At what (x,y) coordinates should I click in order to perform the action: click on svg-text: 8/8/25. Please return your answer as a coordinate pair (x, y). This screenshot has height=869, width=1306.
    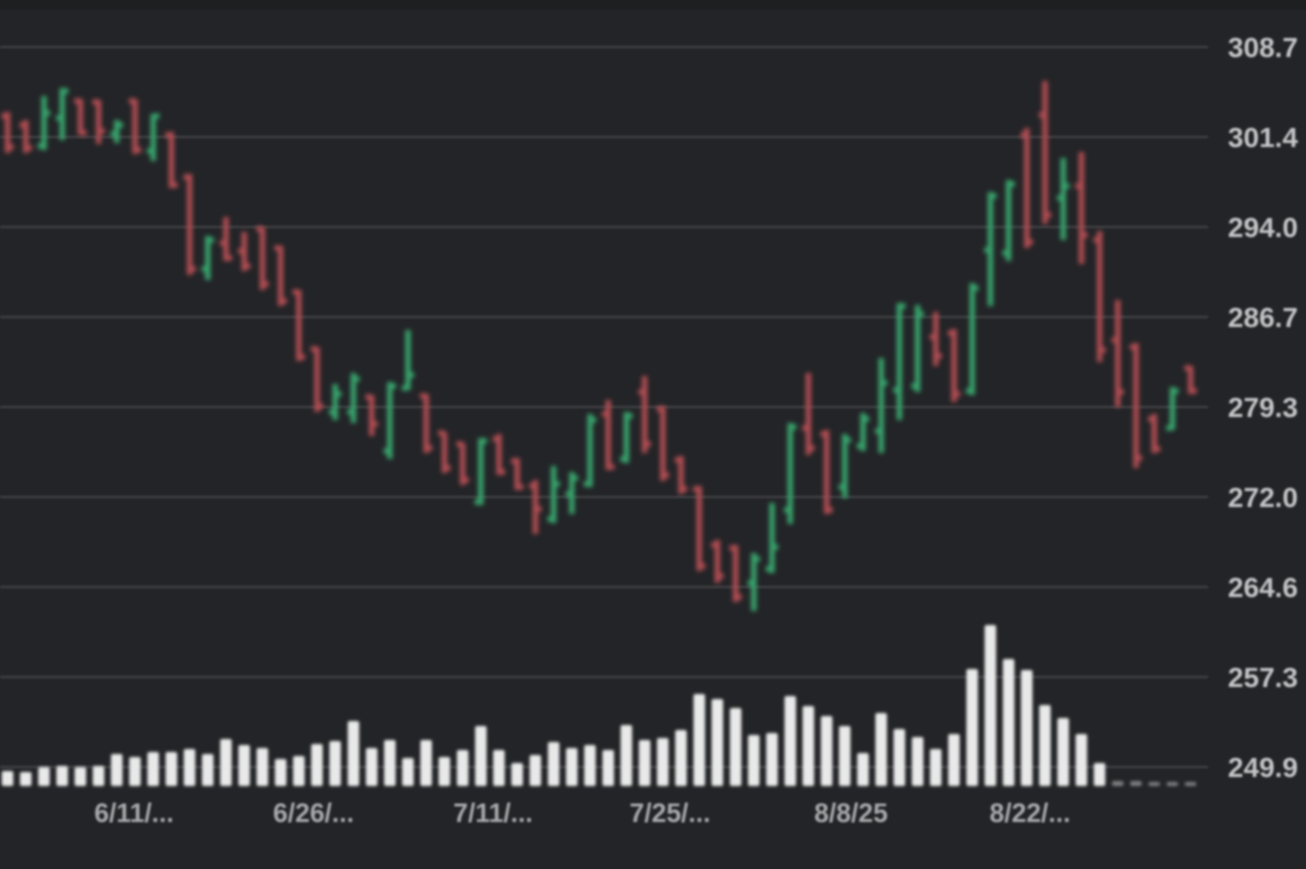
    Looking at the image, I should click on (851, 813).